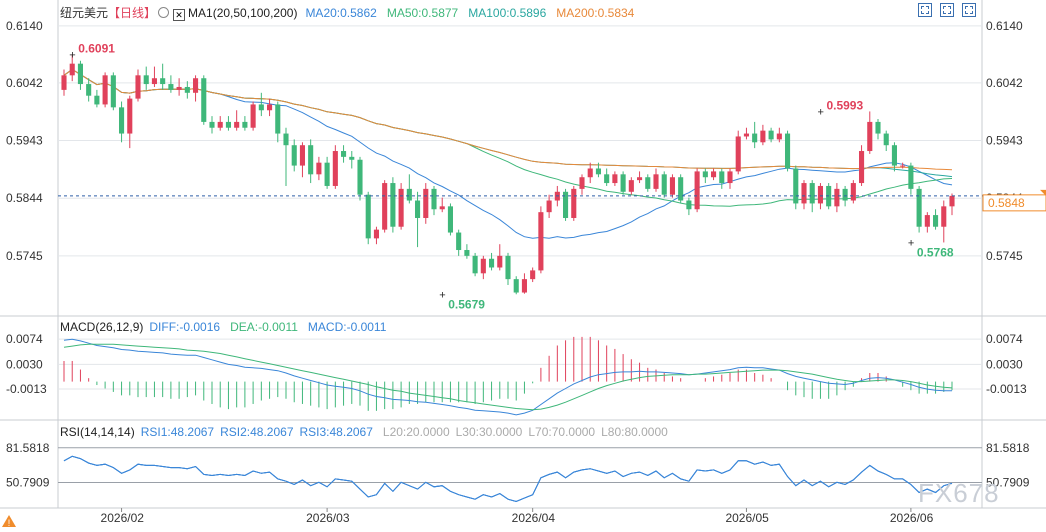  Describe the element at coordinates (935, 252) in the screenshot. I see `extreme-label: 0.5768` at that location.